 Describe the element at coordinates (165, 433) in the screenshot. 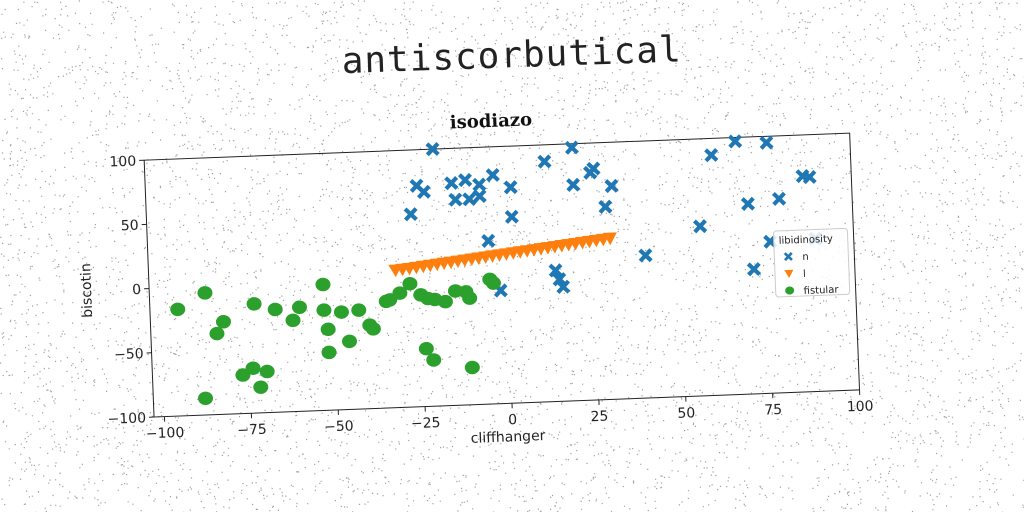

I see `x-tick-label: −100` at that location.